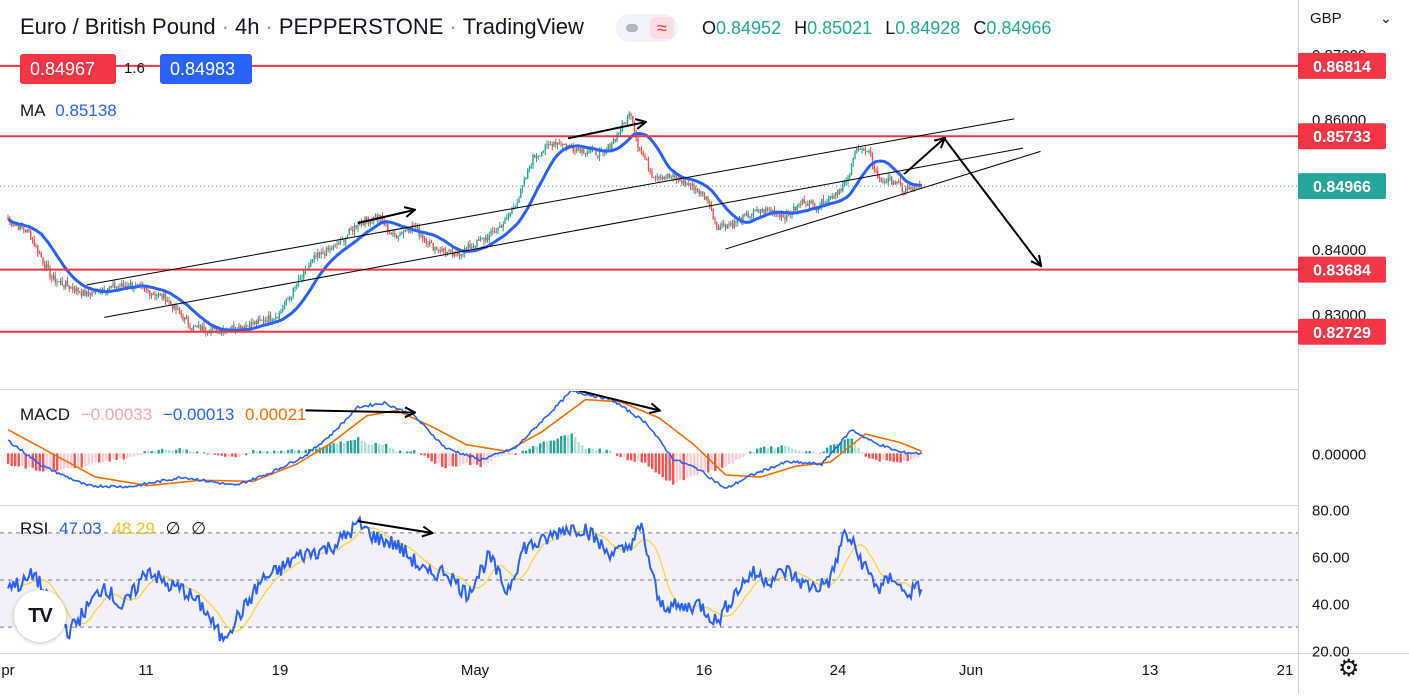 This screenshot has width=1409, height=699. I want to click on ma-legend: MA 0.85138, so click(68, 111).